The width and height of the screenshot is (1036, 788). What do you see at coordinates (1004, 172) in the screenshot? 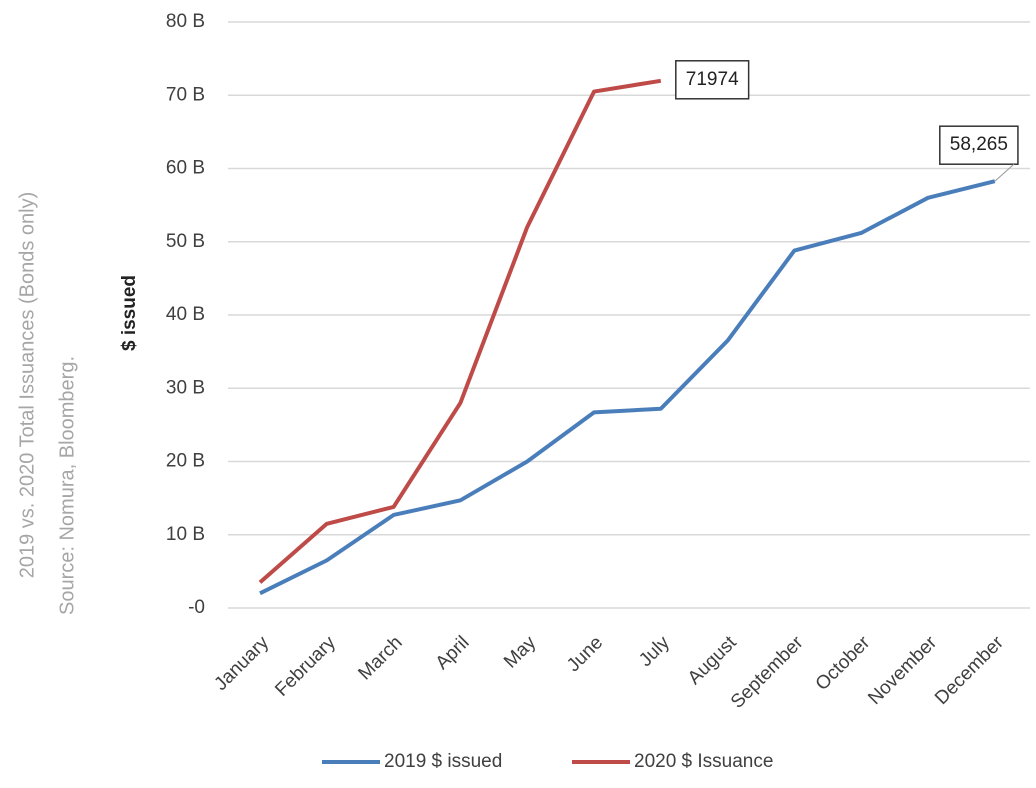
I see `leader-line` at bounding box center [1004, 172].